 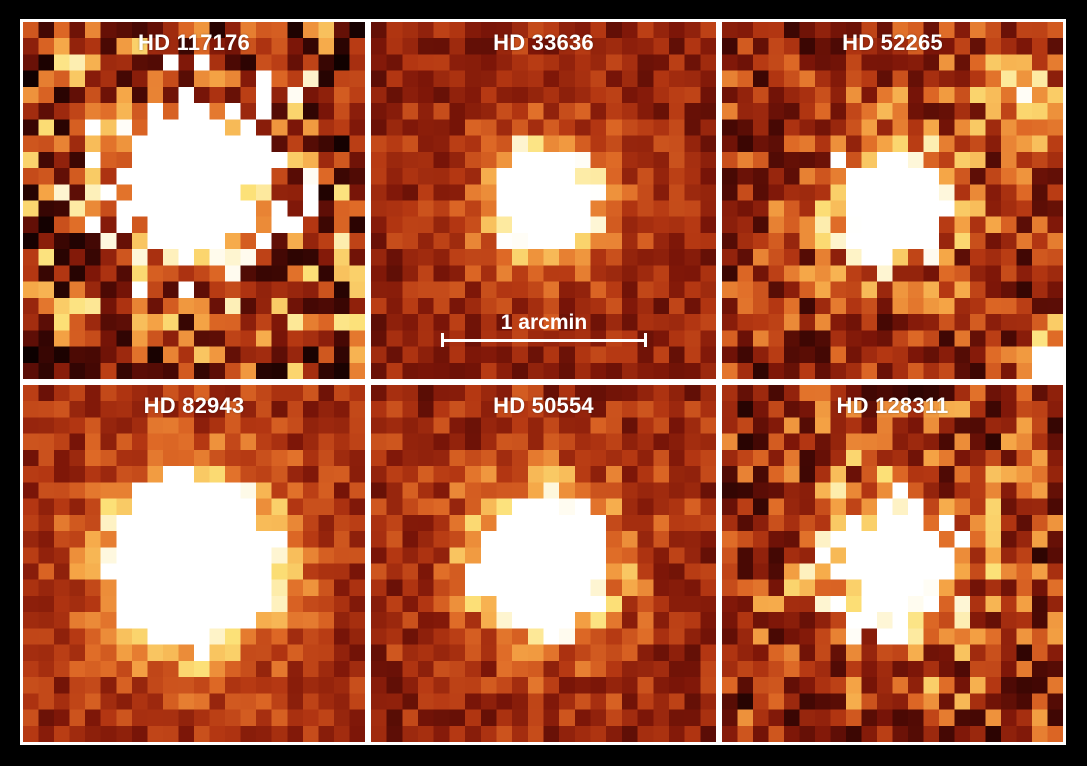 I want to click on image-panel-hd-33636: HD 33636 1 arcmin, so click(x=543, y=200).